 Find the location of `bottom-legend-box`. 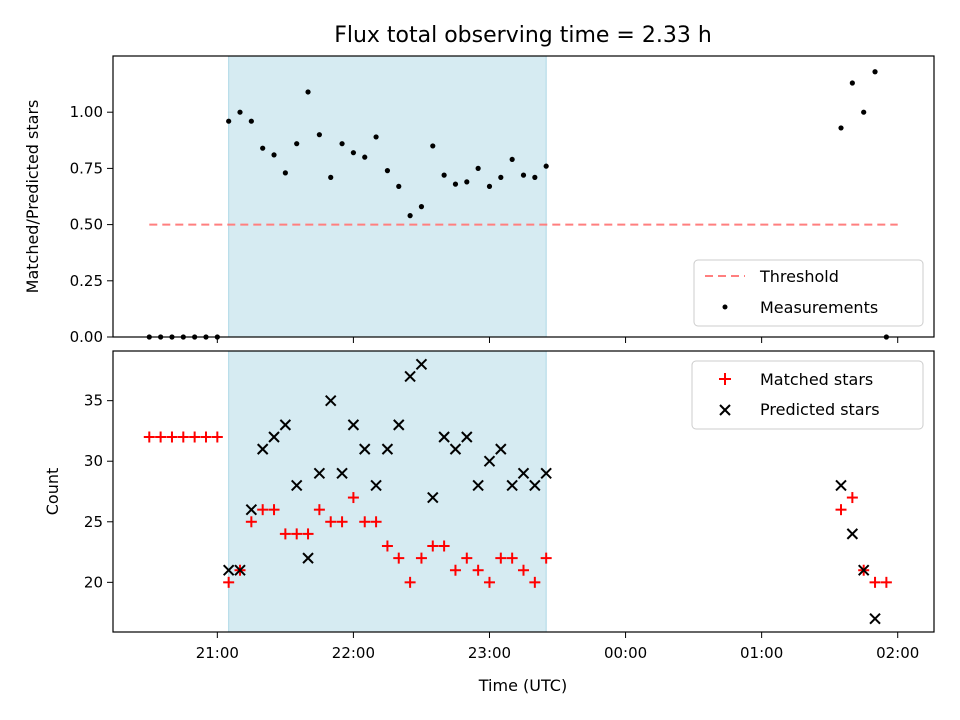

bottom-legend-box is located at coordinates (807, 395).